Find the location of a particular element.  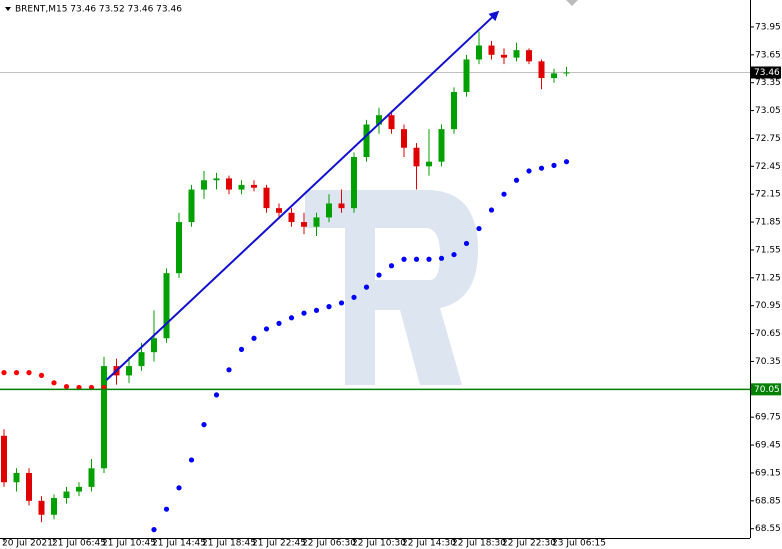

level-label: 70.05 is located at coordinates (767, 390).